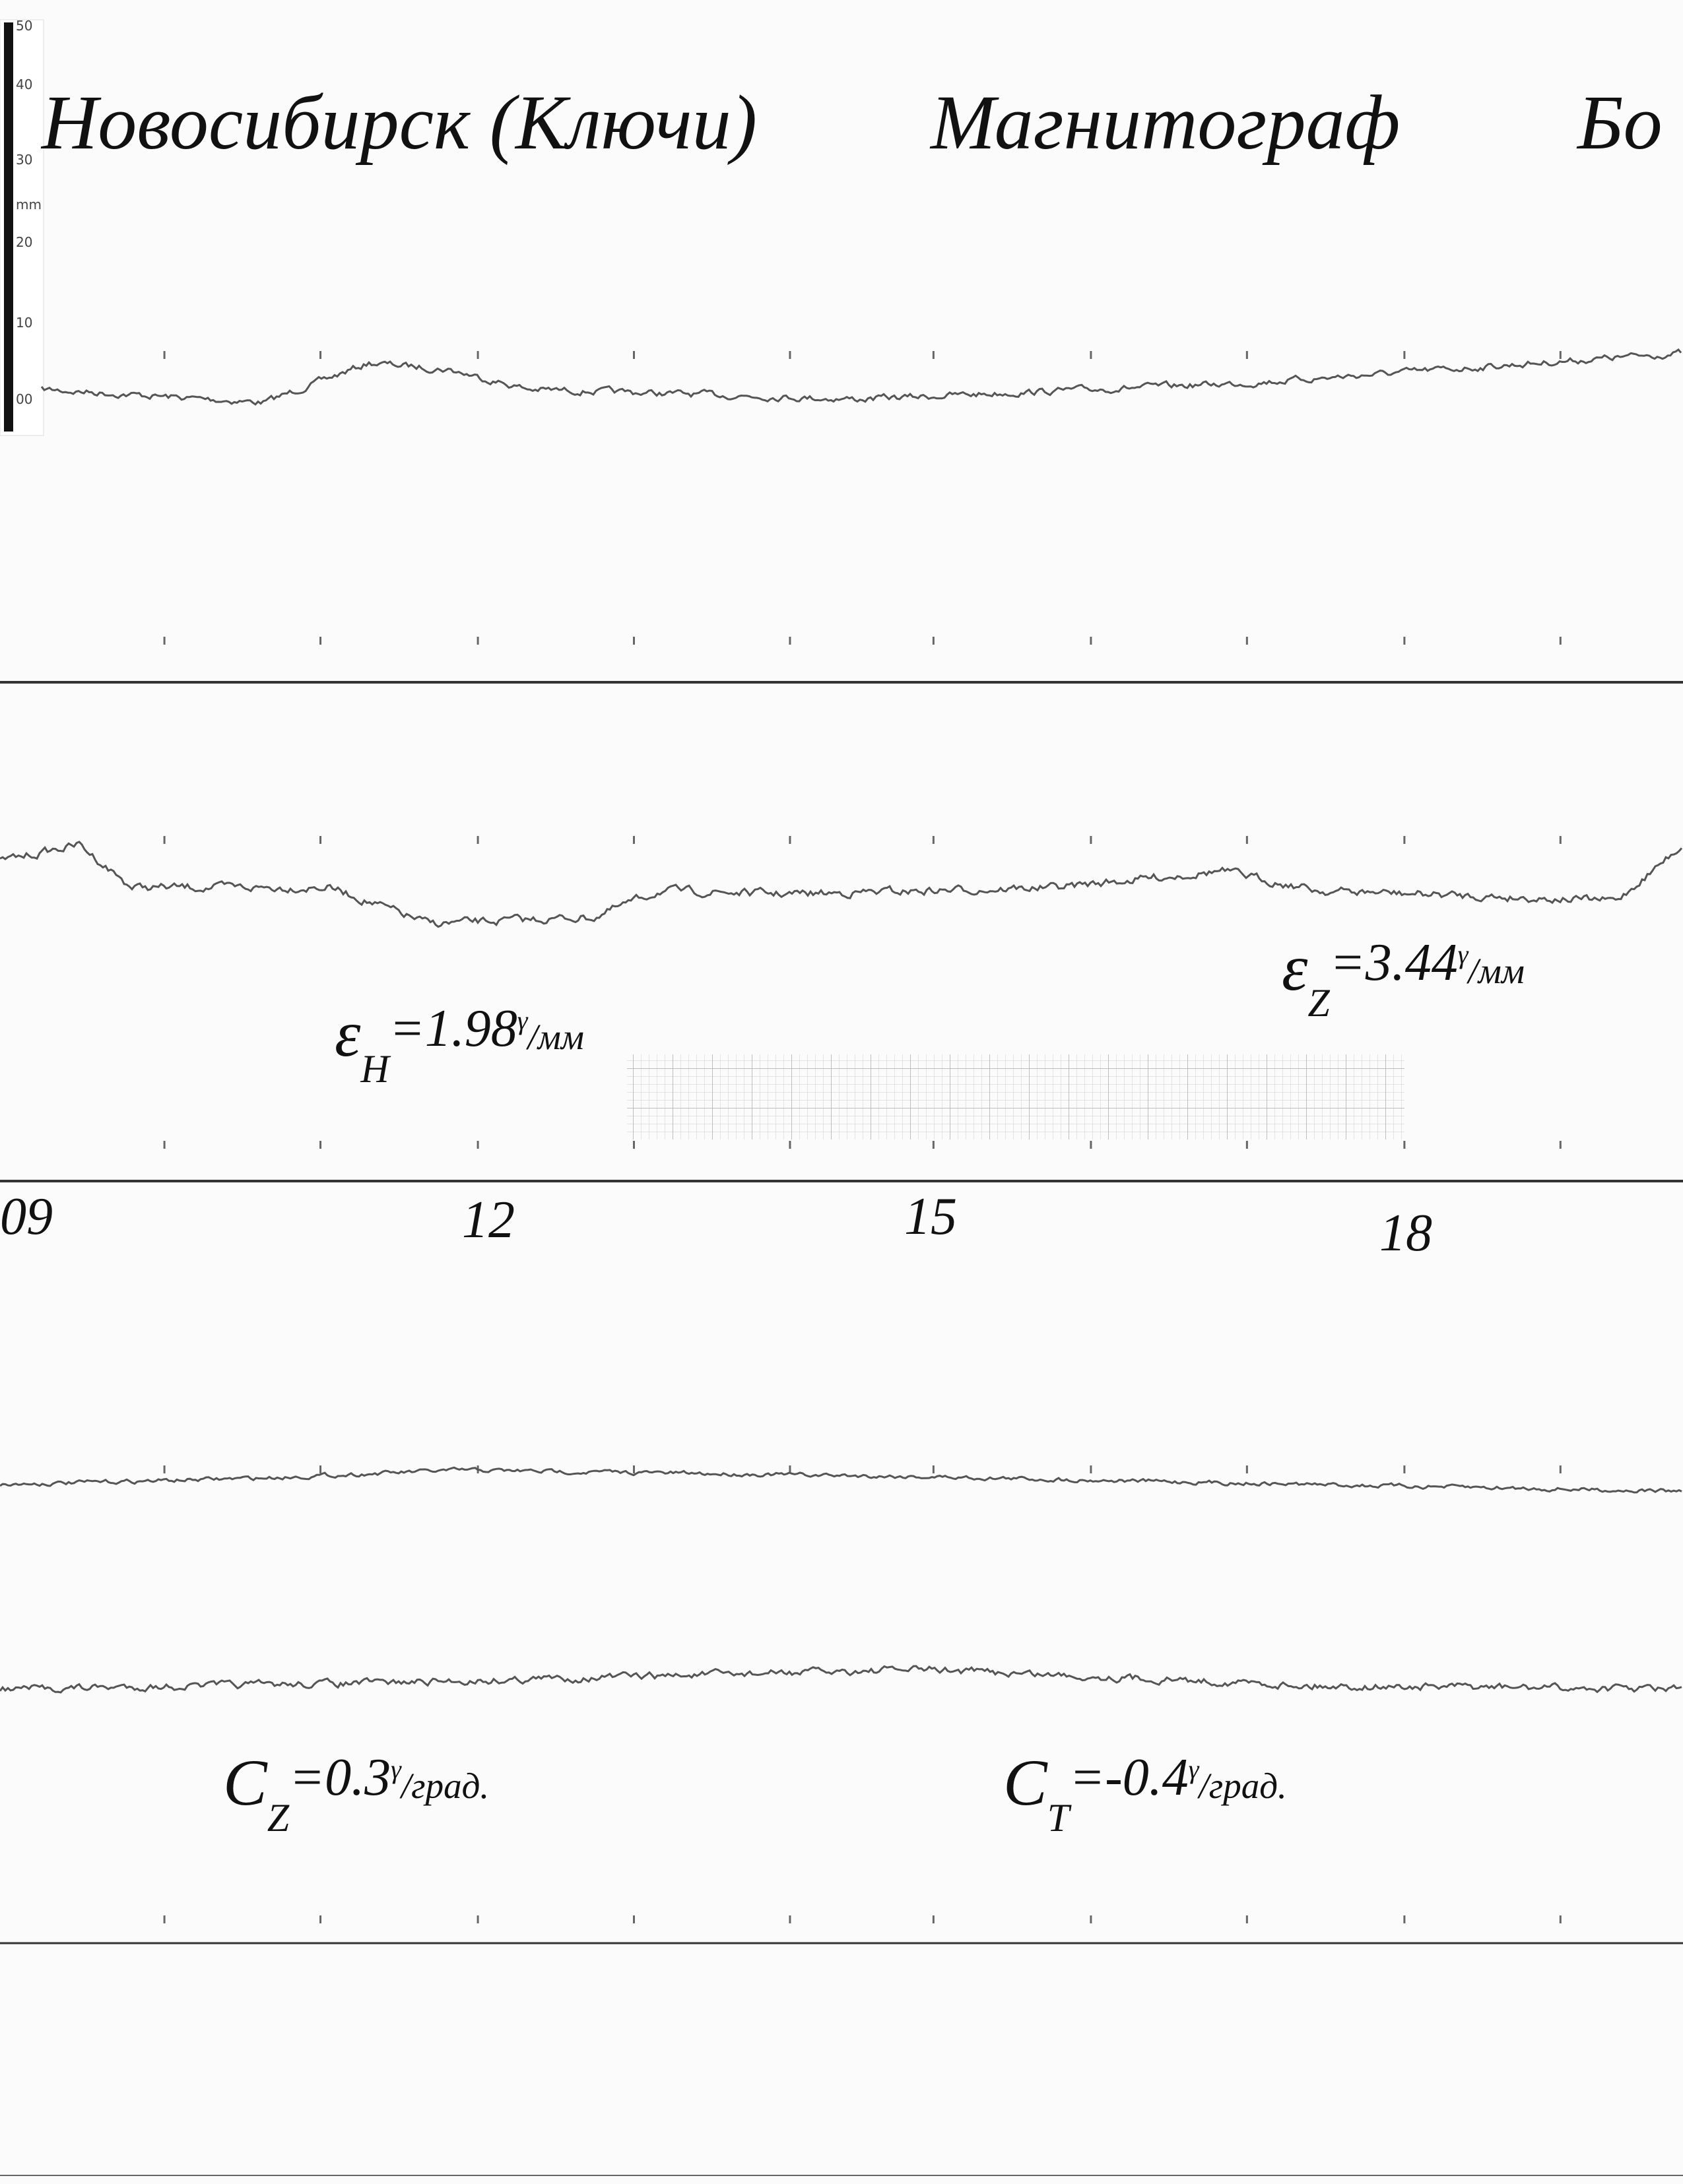 This screenshot has height=2184, width=1683. Describe the element at coordinates (488, 1220) in the screenshot. I see `hour-label: 12` at that location.